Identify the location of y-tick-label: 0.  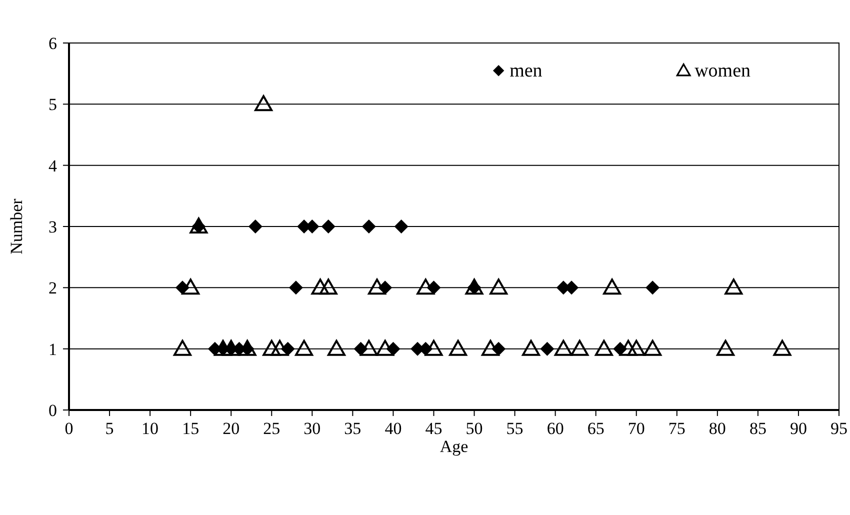
(52, 410).